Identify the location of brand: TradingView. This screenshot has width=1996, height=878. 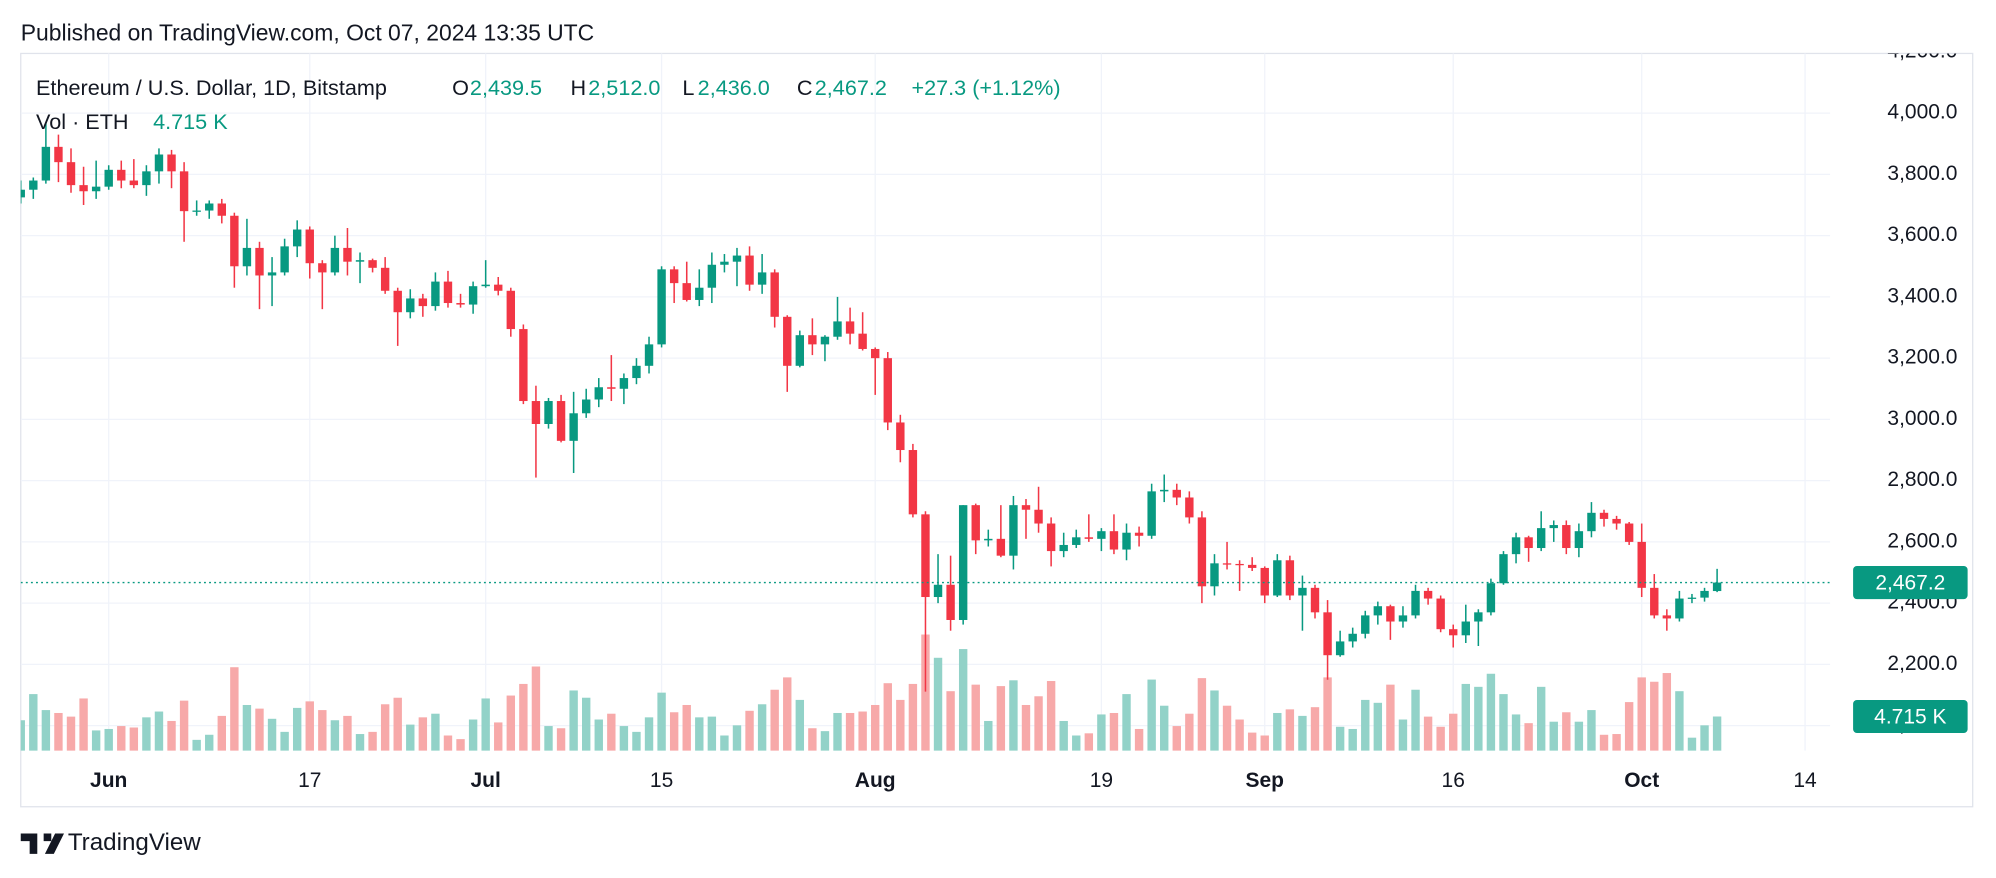
(110, 842).